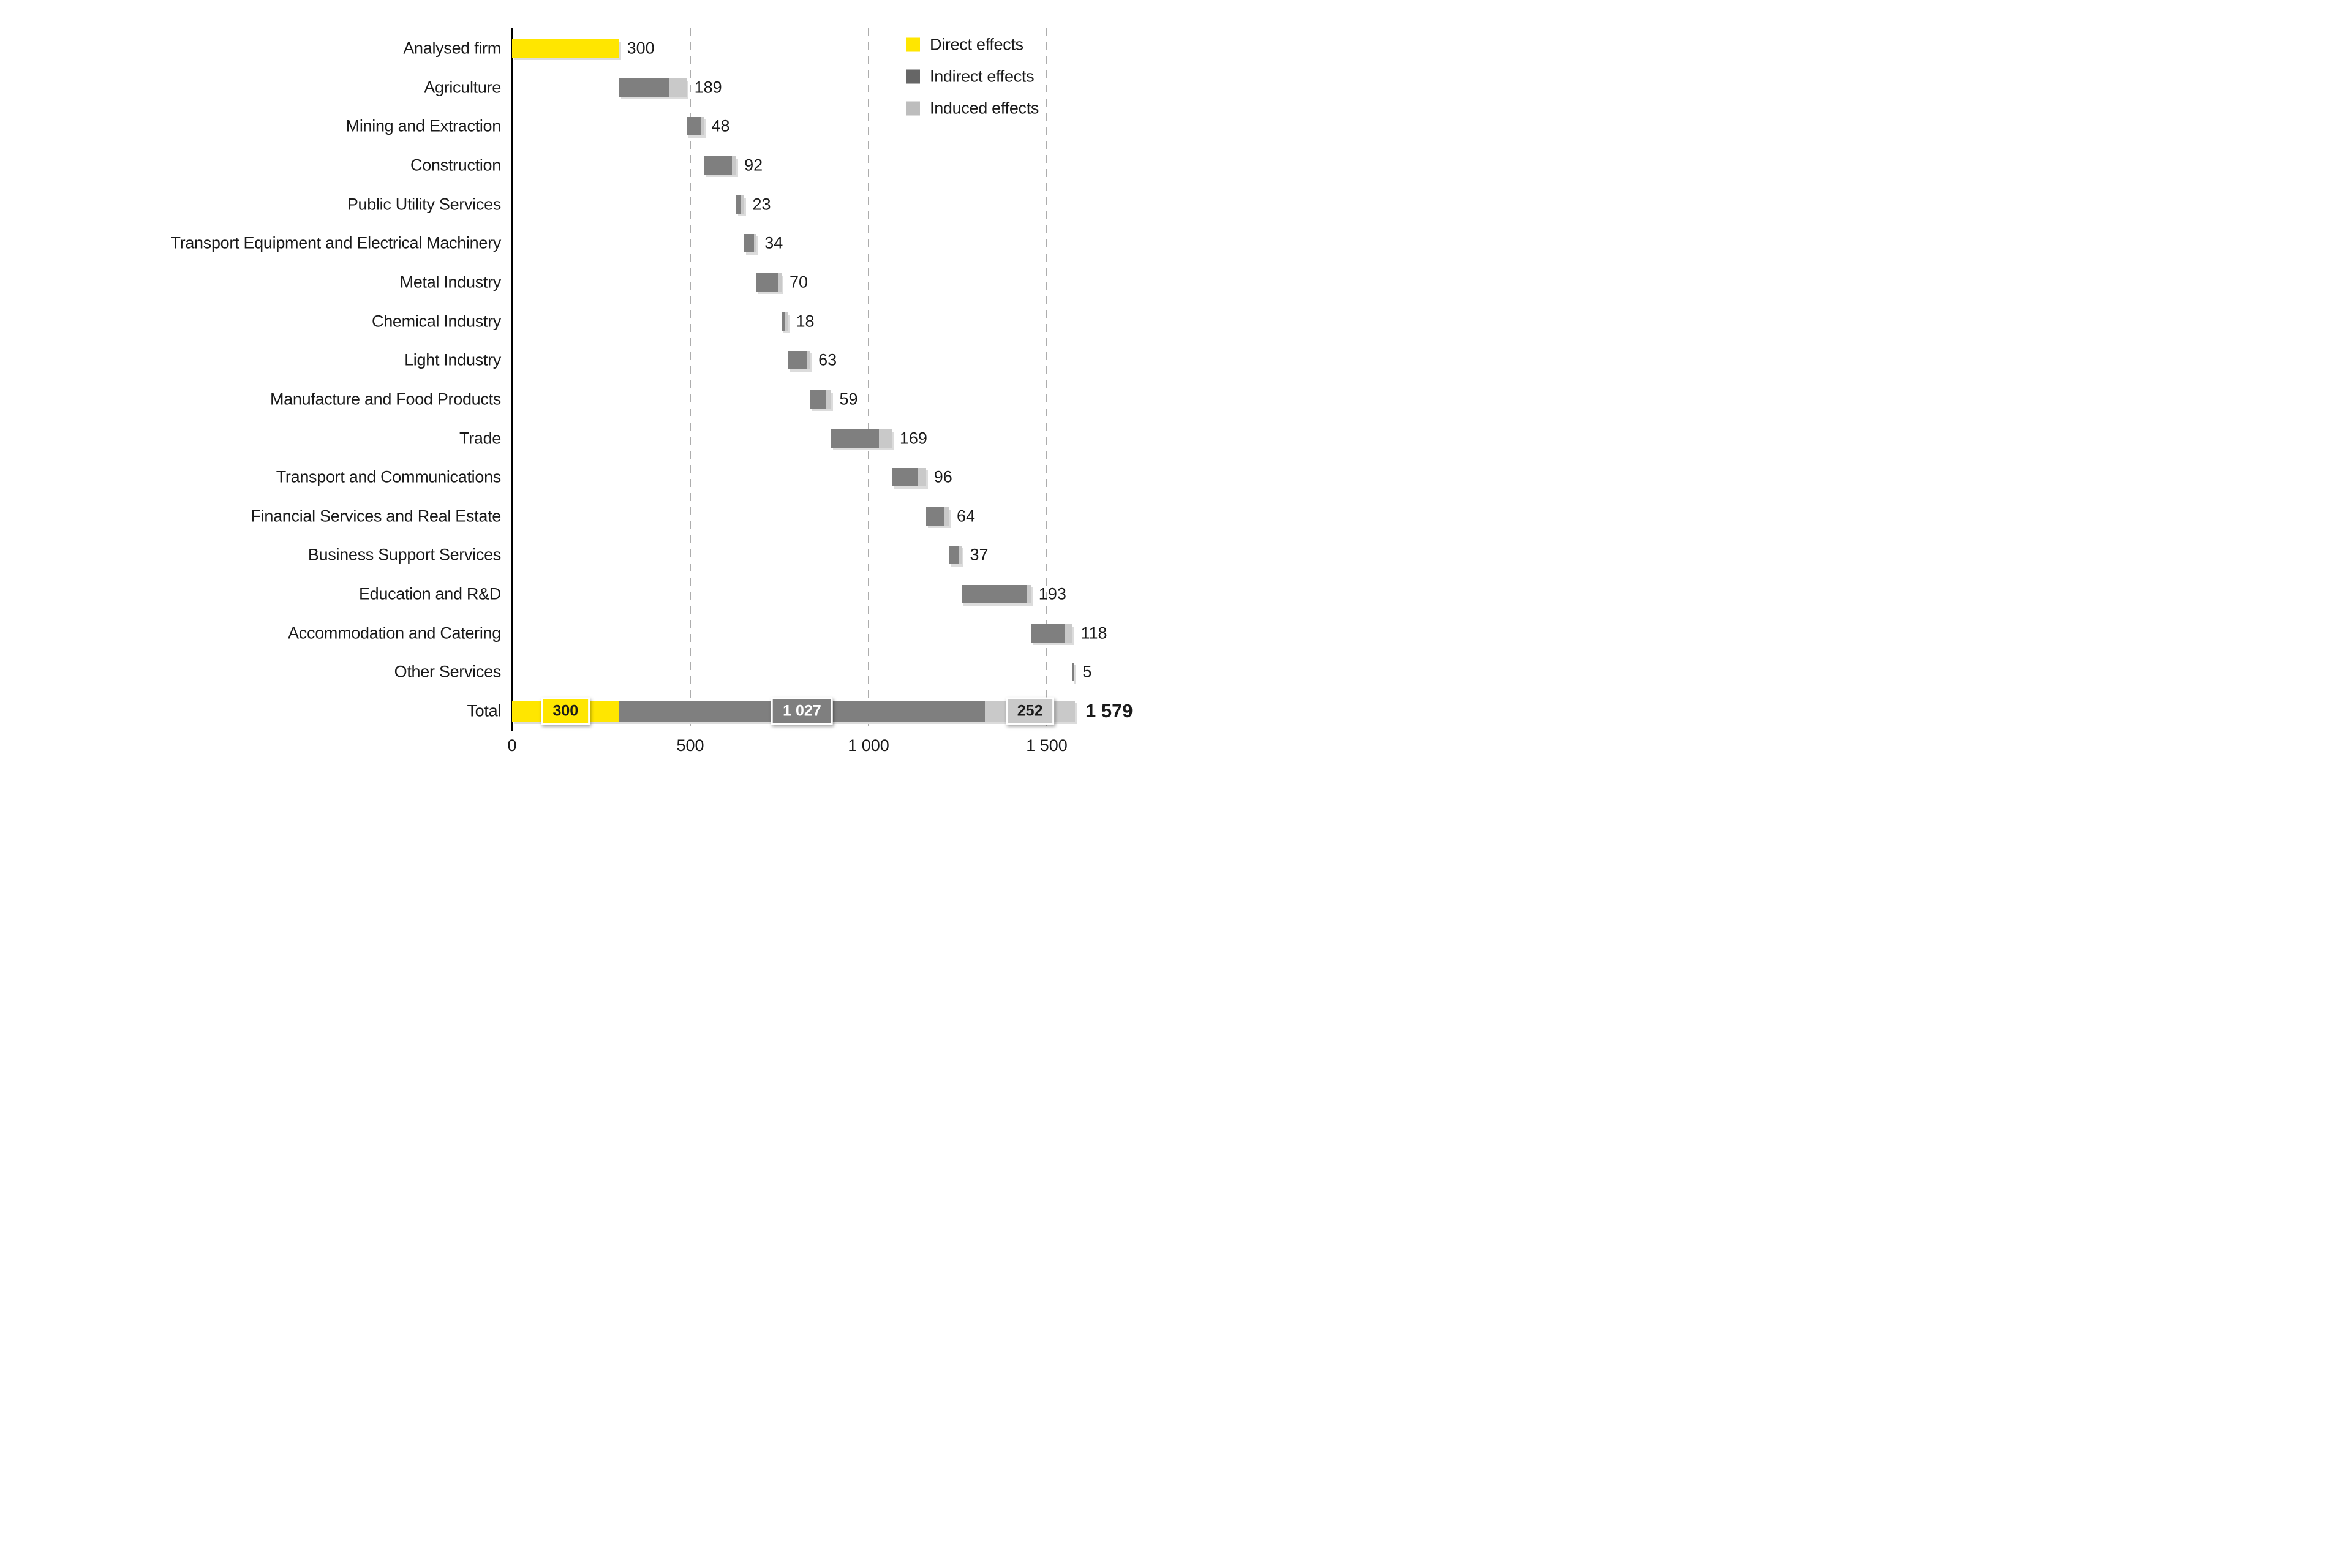 The image size is (2352, 1568). Describe the element at coordinates (774, 243) in the screenshot. I see `value-label: 34` at that location.